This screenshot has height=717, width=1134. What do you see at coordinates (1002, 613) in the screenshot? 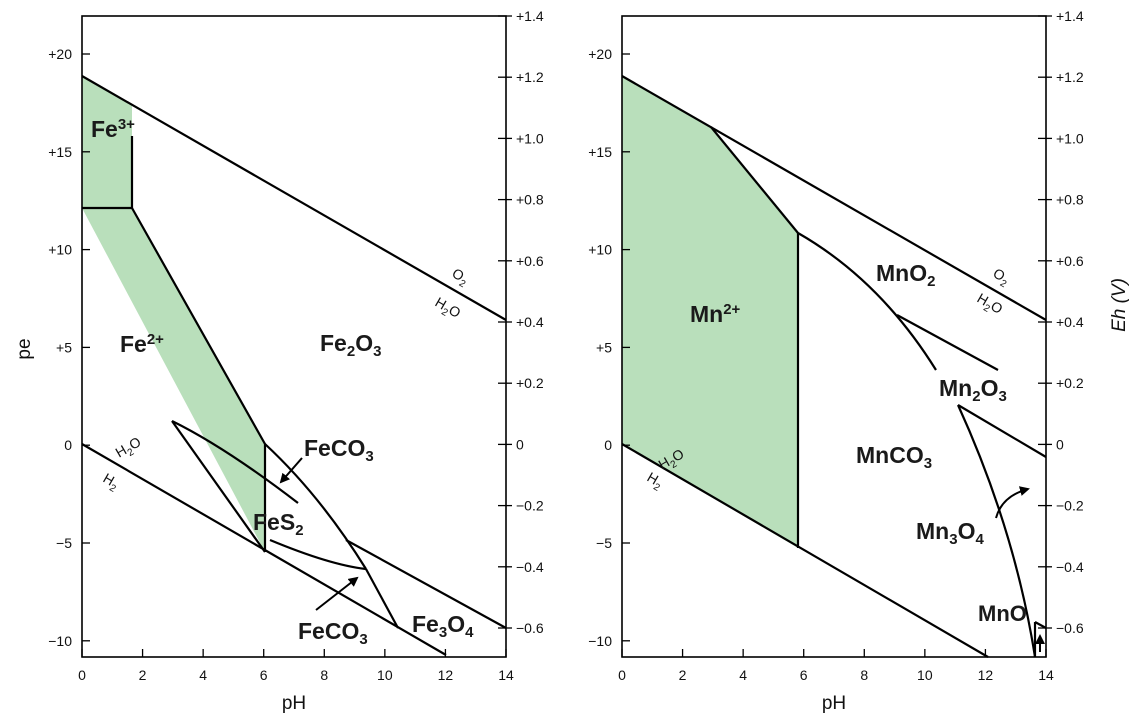
I see `mno-label: MnO` at bounding box center [1002, 613].